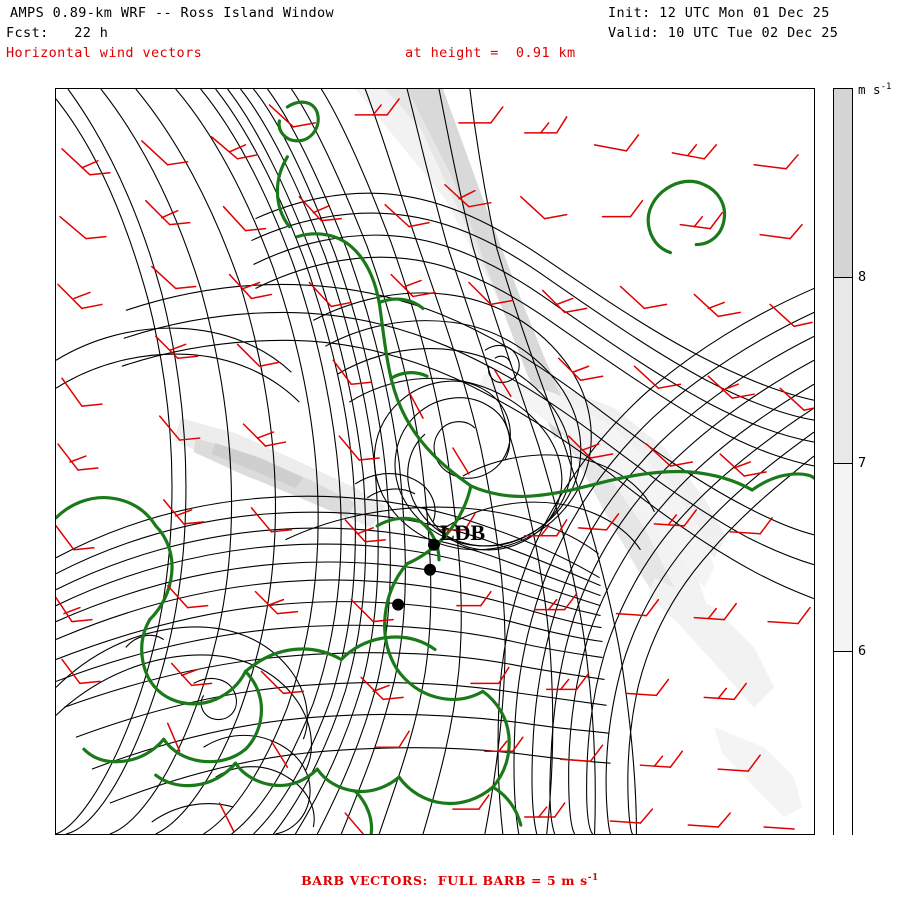 This screenshot has height=900, width=900. What do you see at coordinates (862, 651) in the screenshot?
I see `colorbar-label-6: 6` at bounding box center [862, 651].